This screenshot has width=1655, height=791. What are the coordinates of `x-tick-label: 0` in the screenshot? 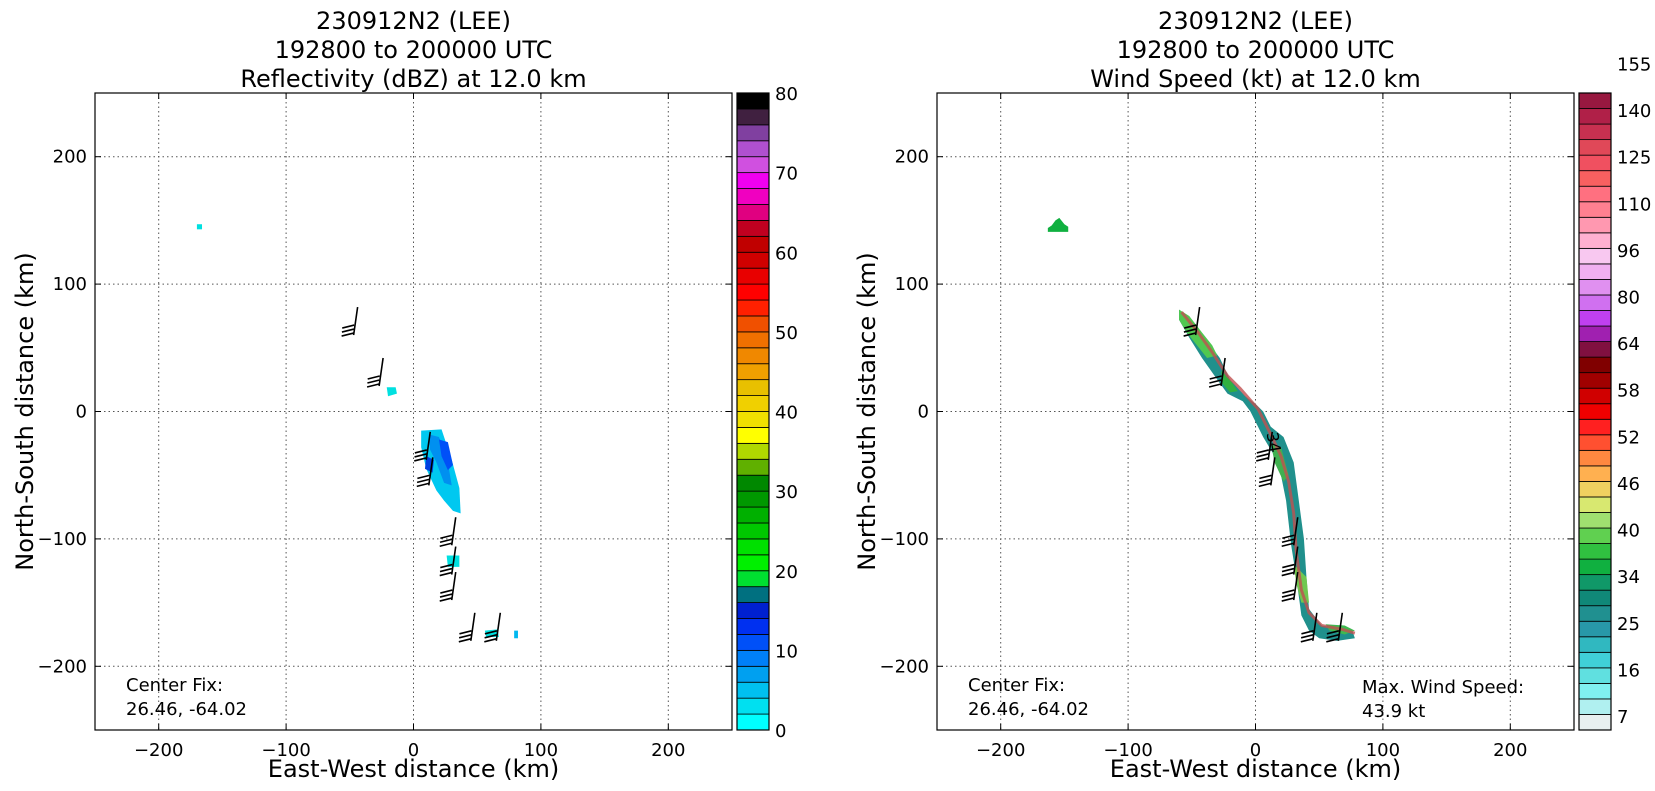 It's located at (1255, 750).